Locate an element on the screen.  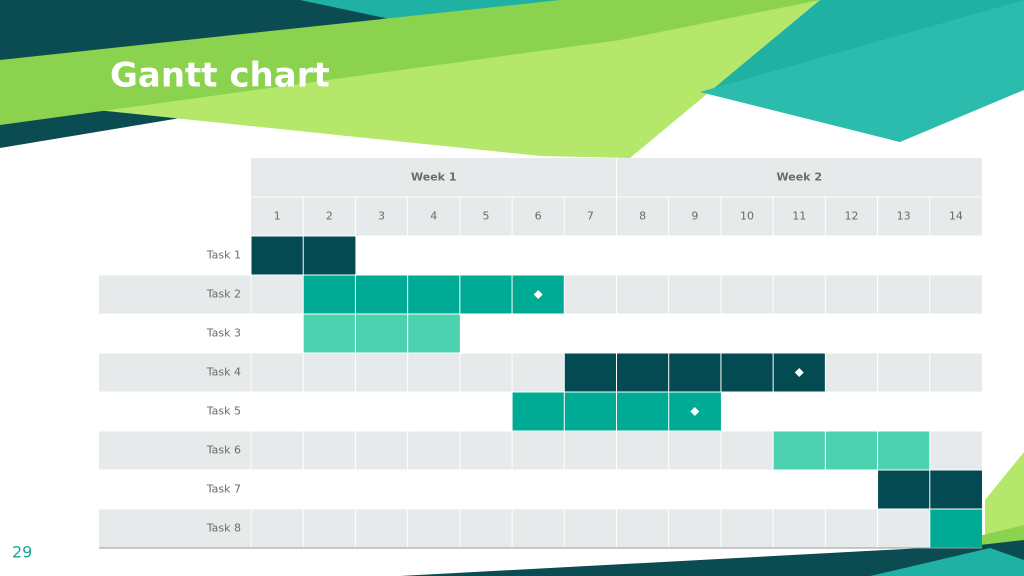
day-label: 6 is located at coordinates (538, 216).